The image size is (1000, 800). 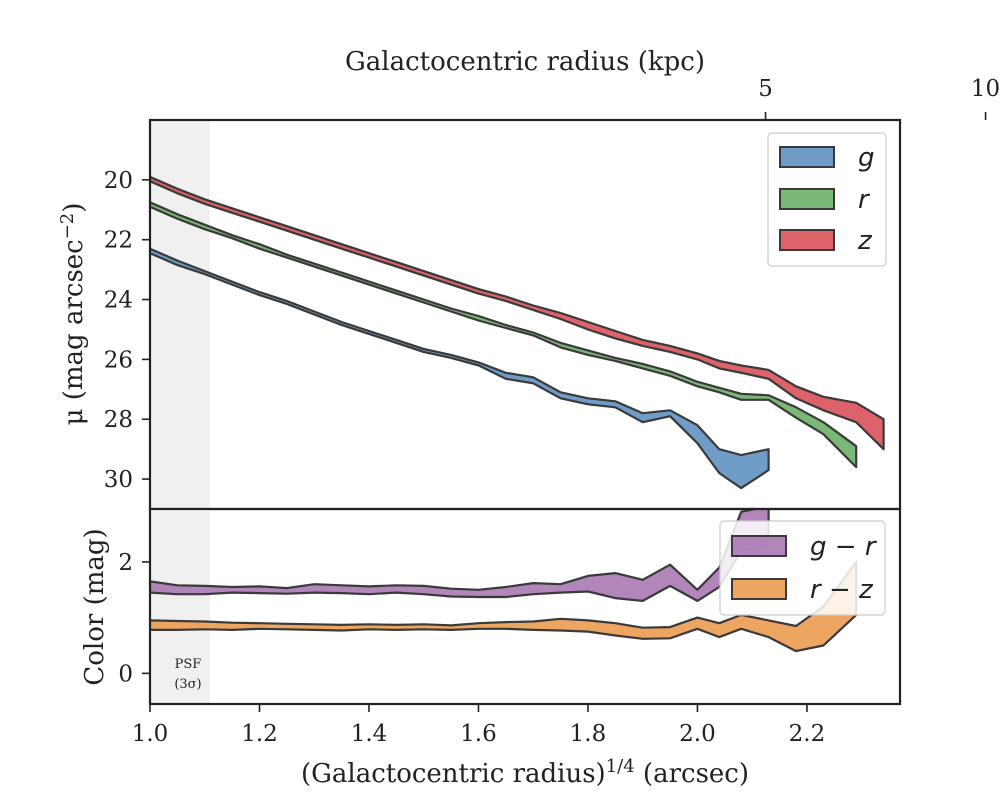 What do you see at coordinates (95, 606) in the screenshot?
I see `color-y-axis-label: Color (mag)` at bounding box center [95, 606].